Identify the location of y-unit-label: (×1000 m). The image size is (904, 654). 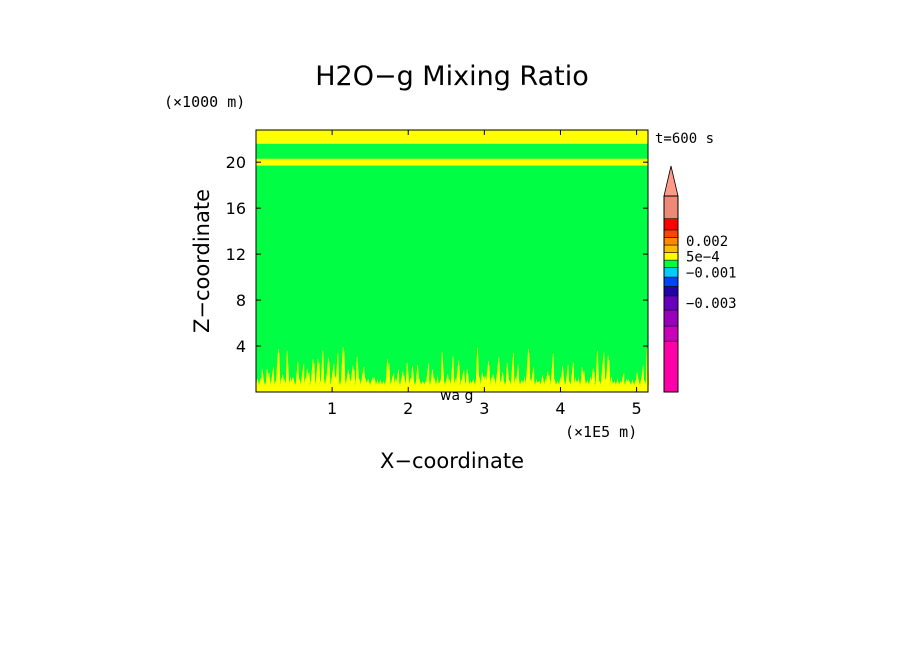
(204, 102).